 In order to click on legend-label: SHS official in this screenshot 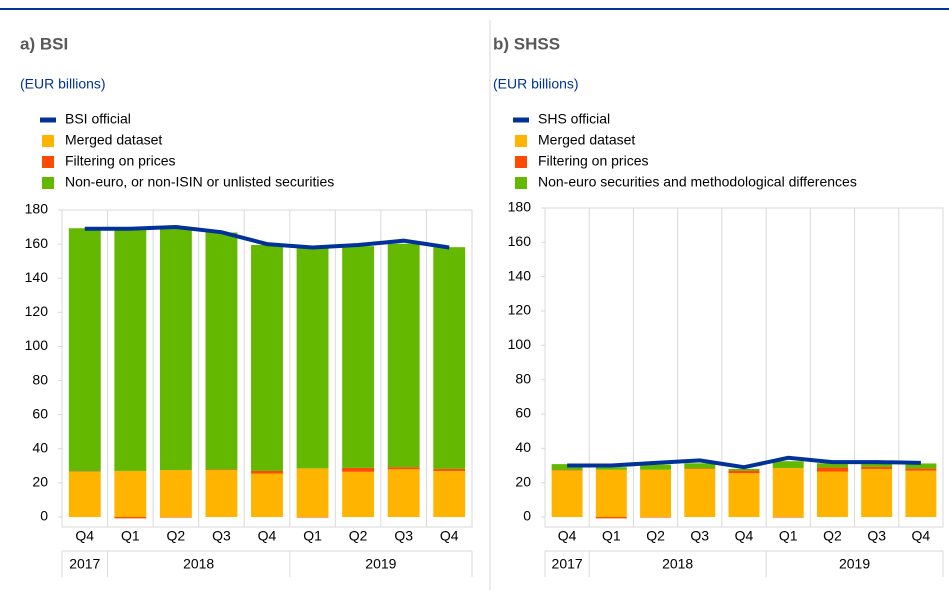, I will do `click(574, 119)`.